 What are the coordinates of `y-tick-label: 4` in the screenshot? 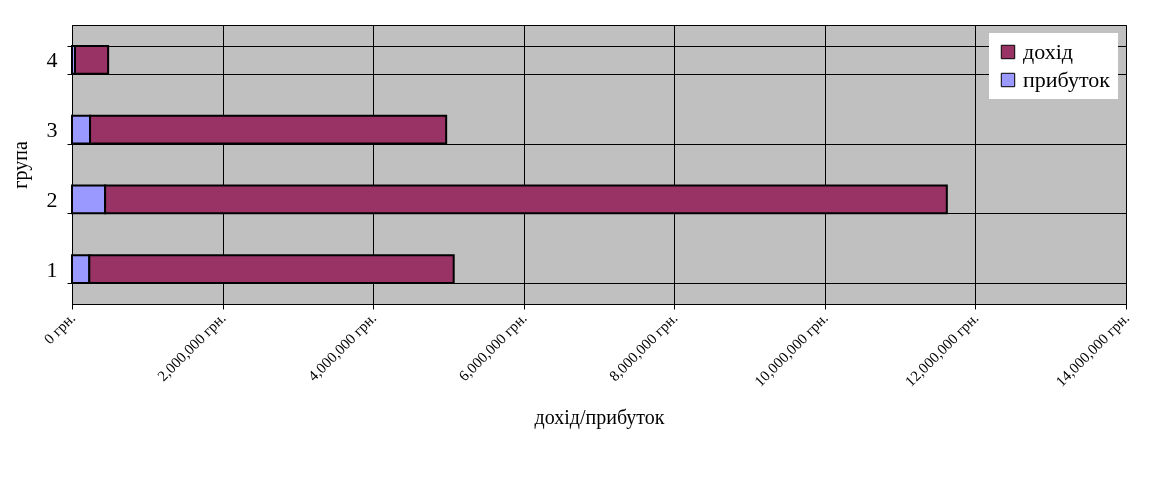 It's located at (52, 60).